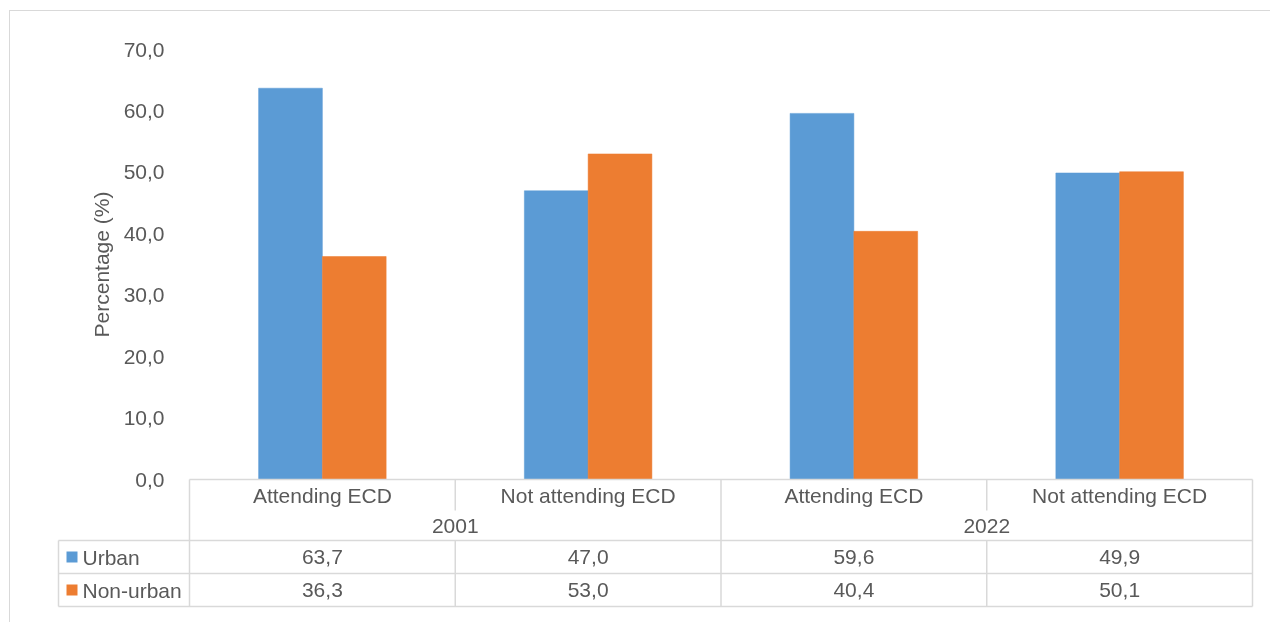  I want to click on y-tick-label: 0,0, so click(150, 479).